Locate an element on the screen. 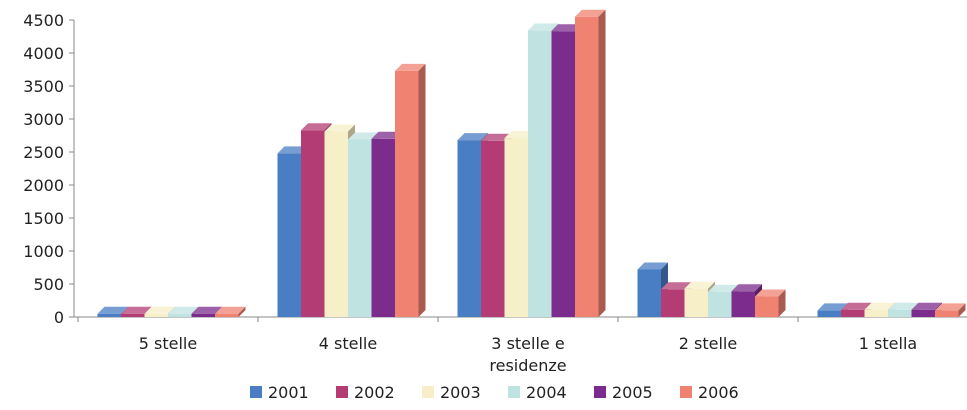 The image size is (967, 410). legend-label: 2006 is located at coordinates (718, 392).